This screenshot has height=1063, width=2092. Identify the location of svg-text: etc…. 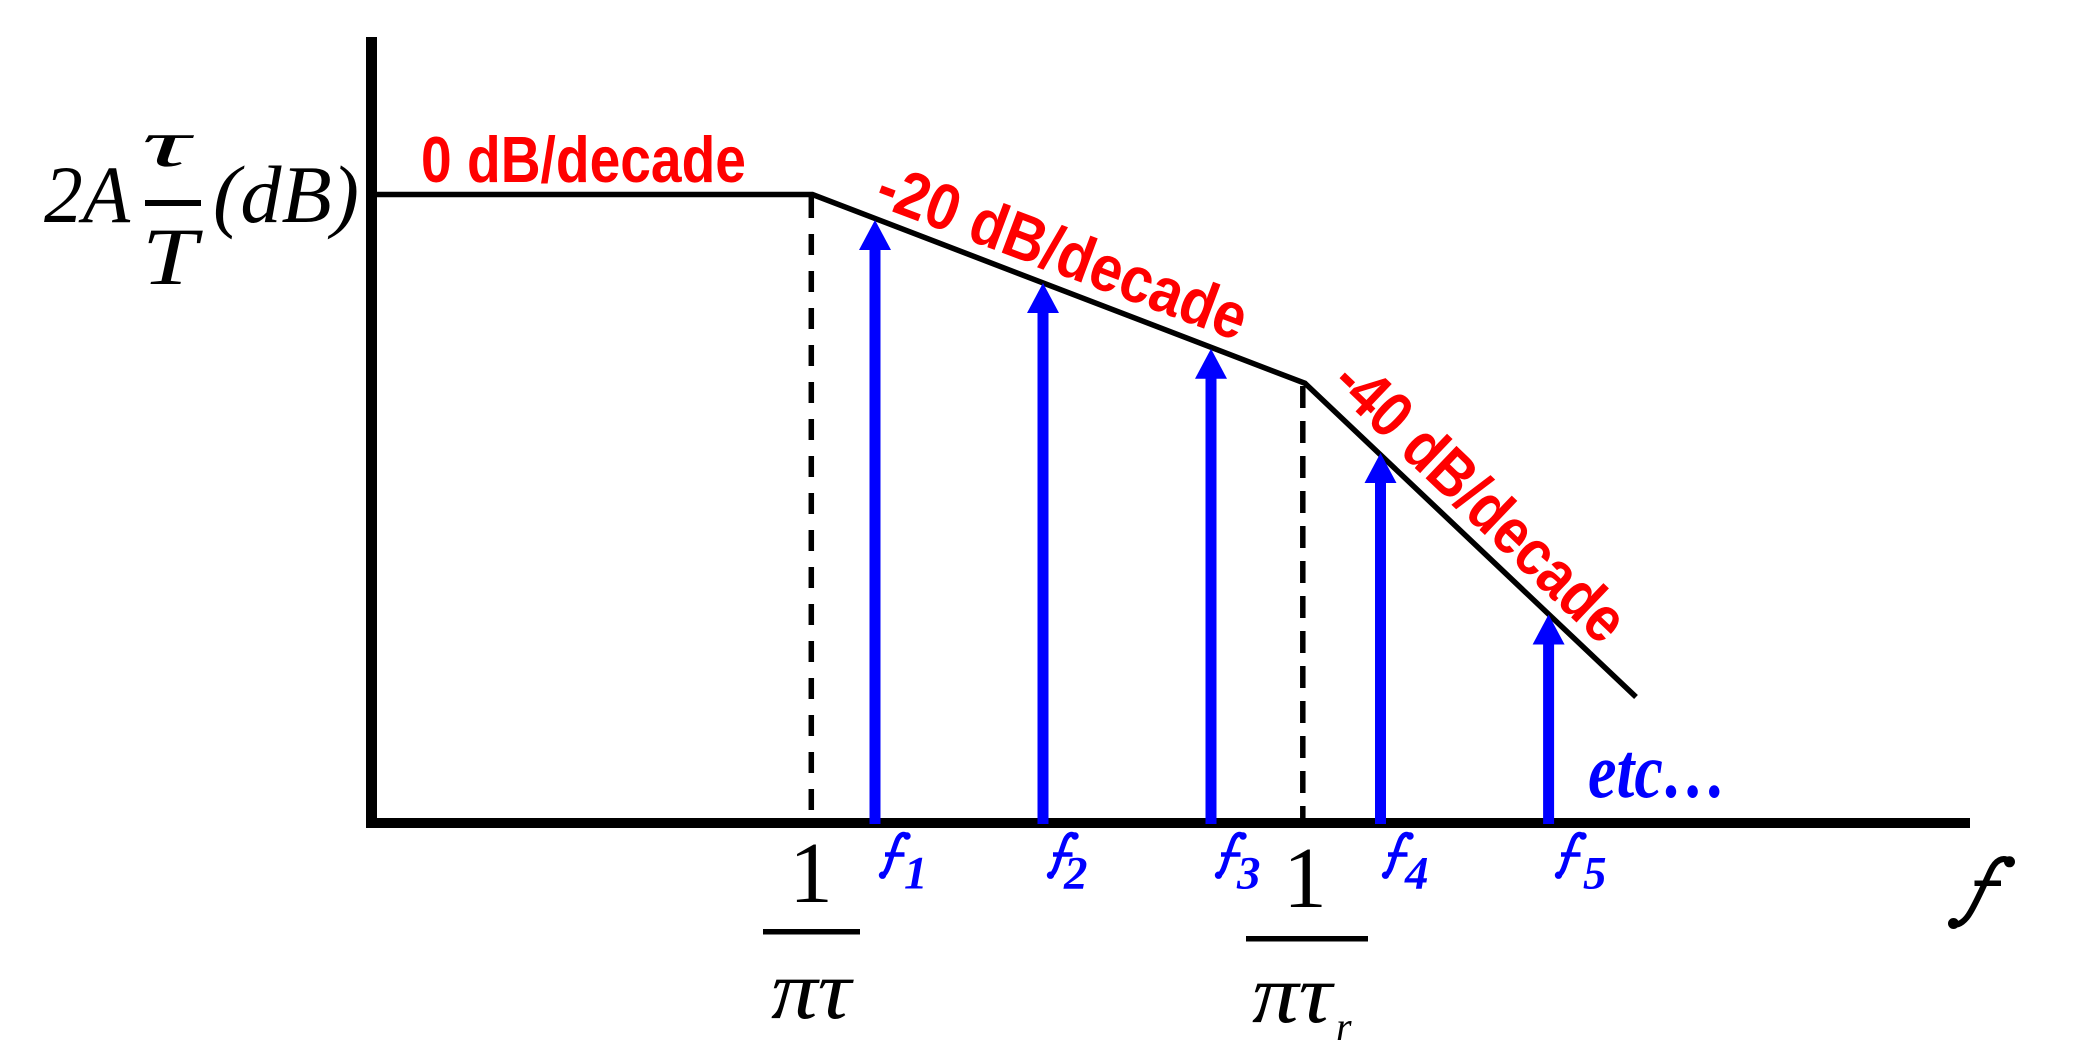
(1657, 770).